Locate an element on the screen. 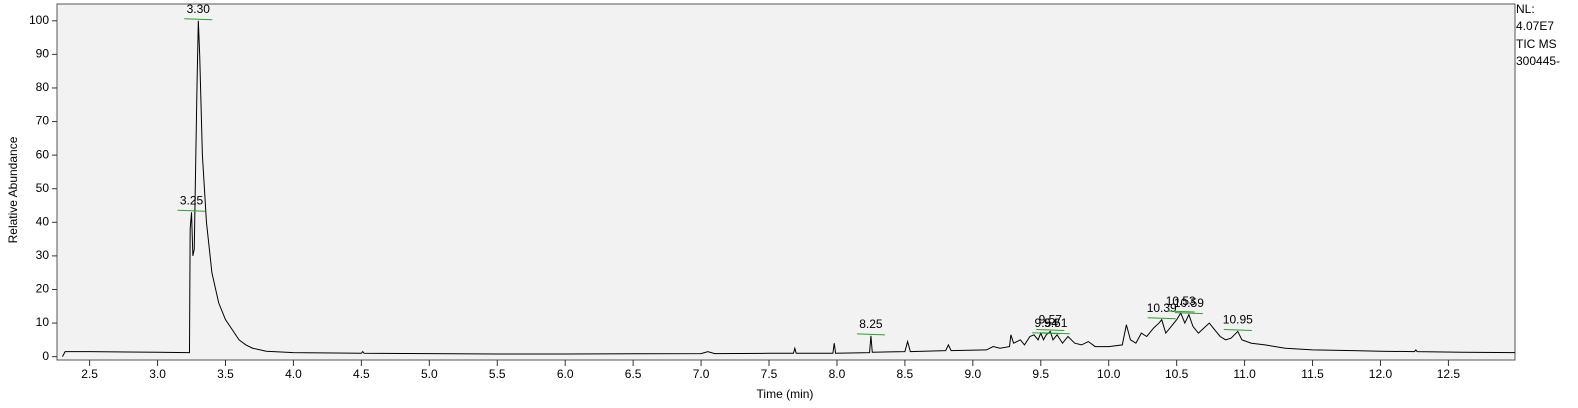  y-tick-label: 50 is located at coordinates (43, 188).